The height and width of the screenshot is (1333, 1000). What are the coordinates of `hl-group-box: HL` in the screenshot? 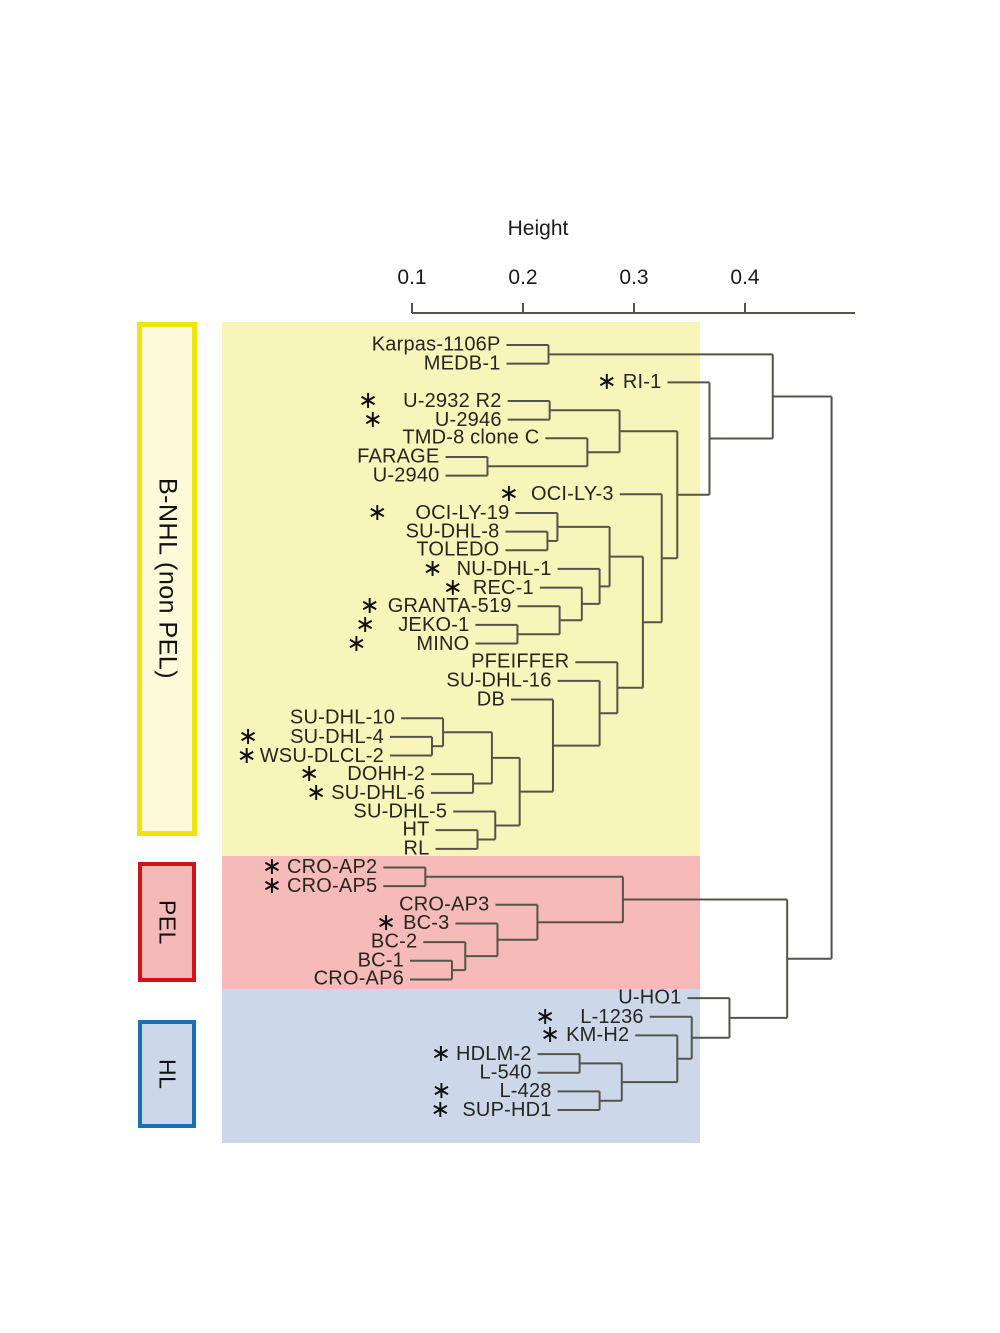 It's located at (167, 1074).